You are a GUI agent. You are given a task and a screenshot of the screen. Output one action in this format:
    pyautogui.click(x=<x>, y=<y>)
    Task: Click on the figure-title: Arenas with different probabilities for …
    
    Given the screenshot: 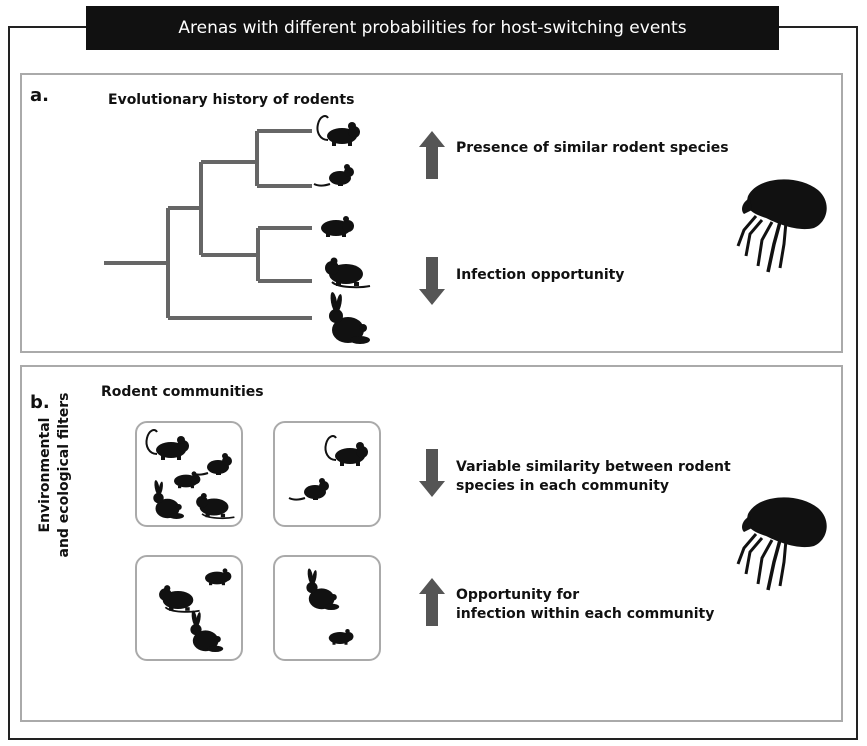 What is the action you would take?
    pyautogui.click(x=432, y=28)
    